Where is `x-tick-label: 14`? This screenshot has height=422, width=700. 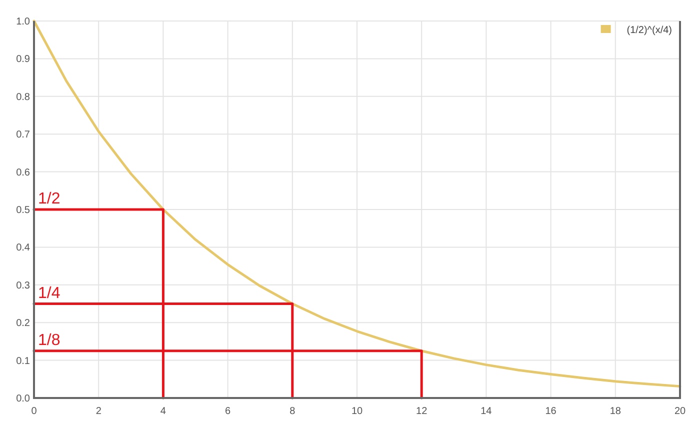
x-tick-label: 14 is located at coordinates (486, 411).